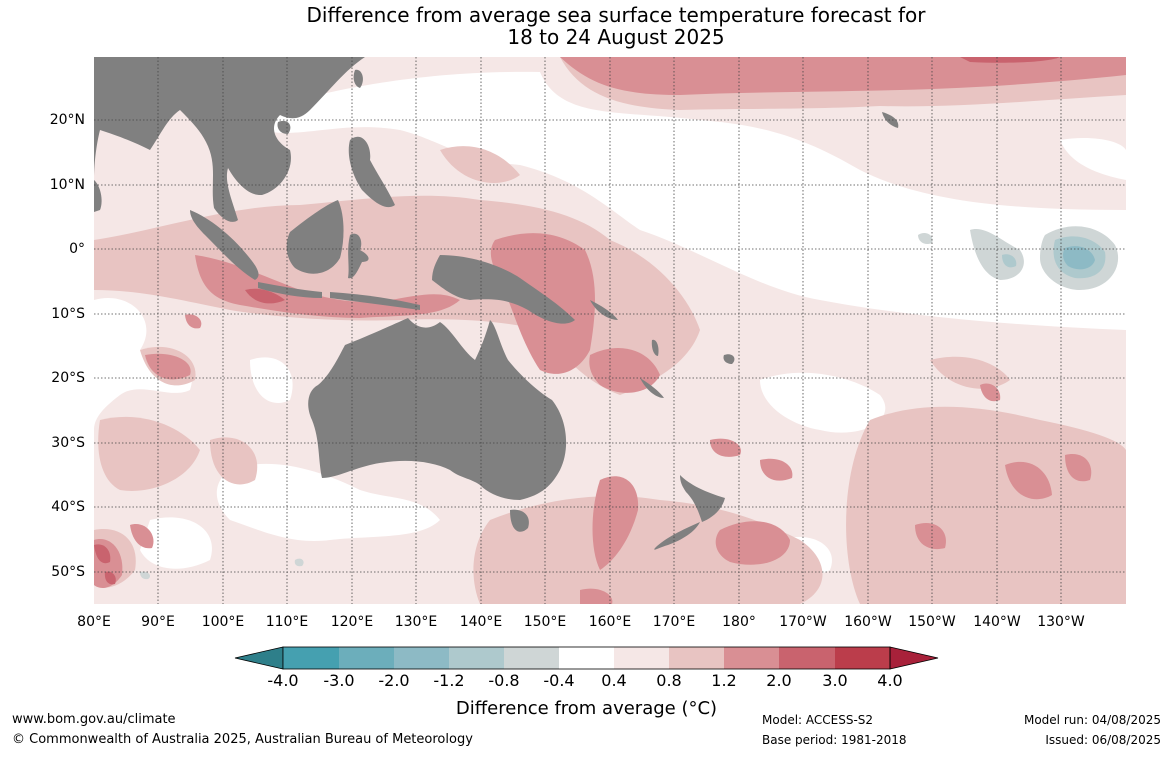  What do you see at coordinates (315, 237) in the screenshot?
I see `land-borneo` at bounding box center [315, 237].